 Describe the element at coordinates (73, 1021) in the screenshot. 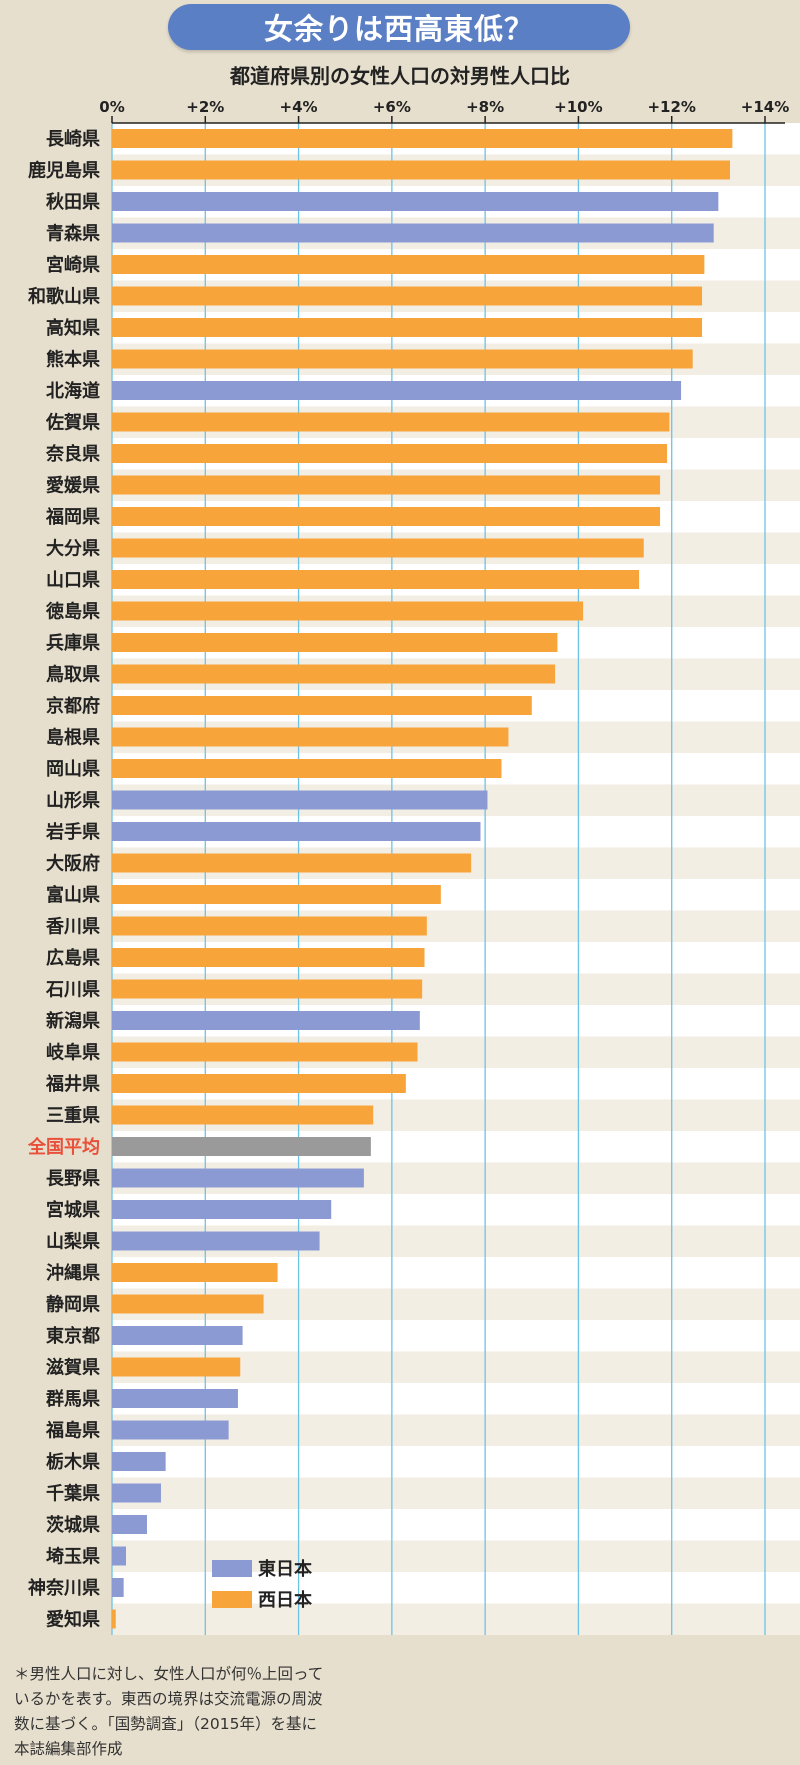

I see `category-label: 新潟県` at that location.